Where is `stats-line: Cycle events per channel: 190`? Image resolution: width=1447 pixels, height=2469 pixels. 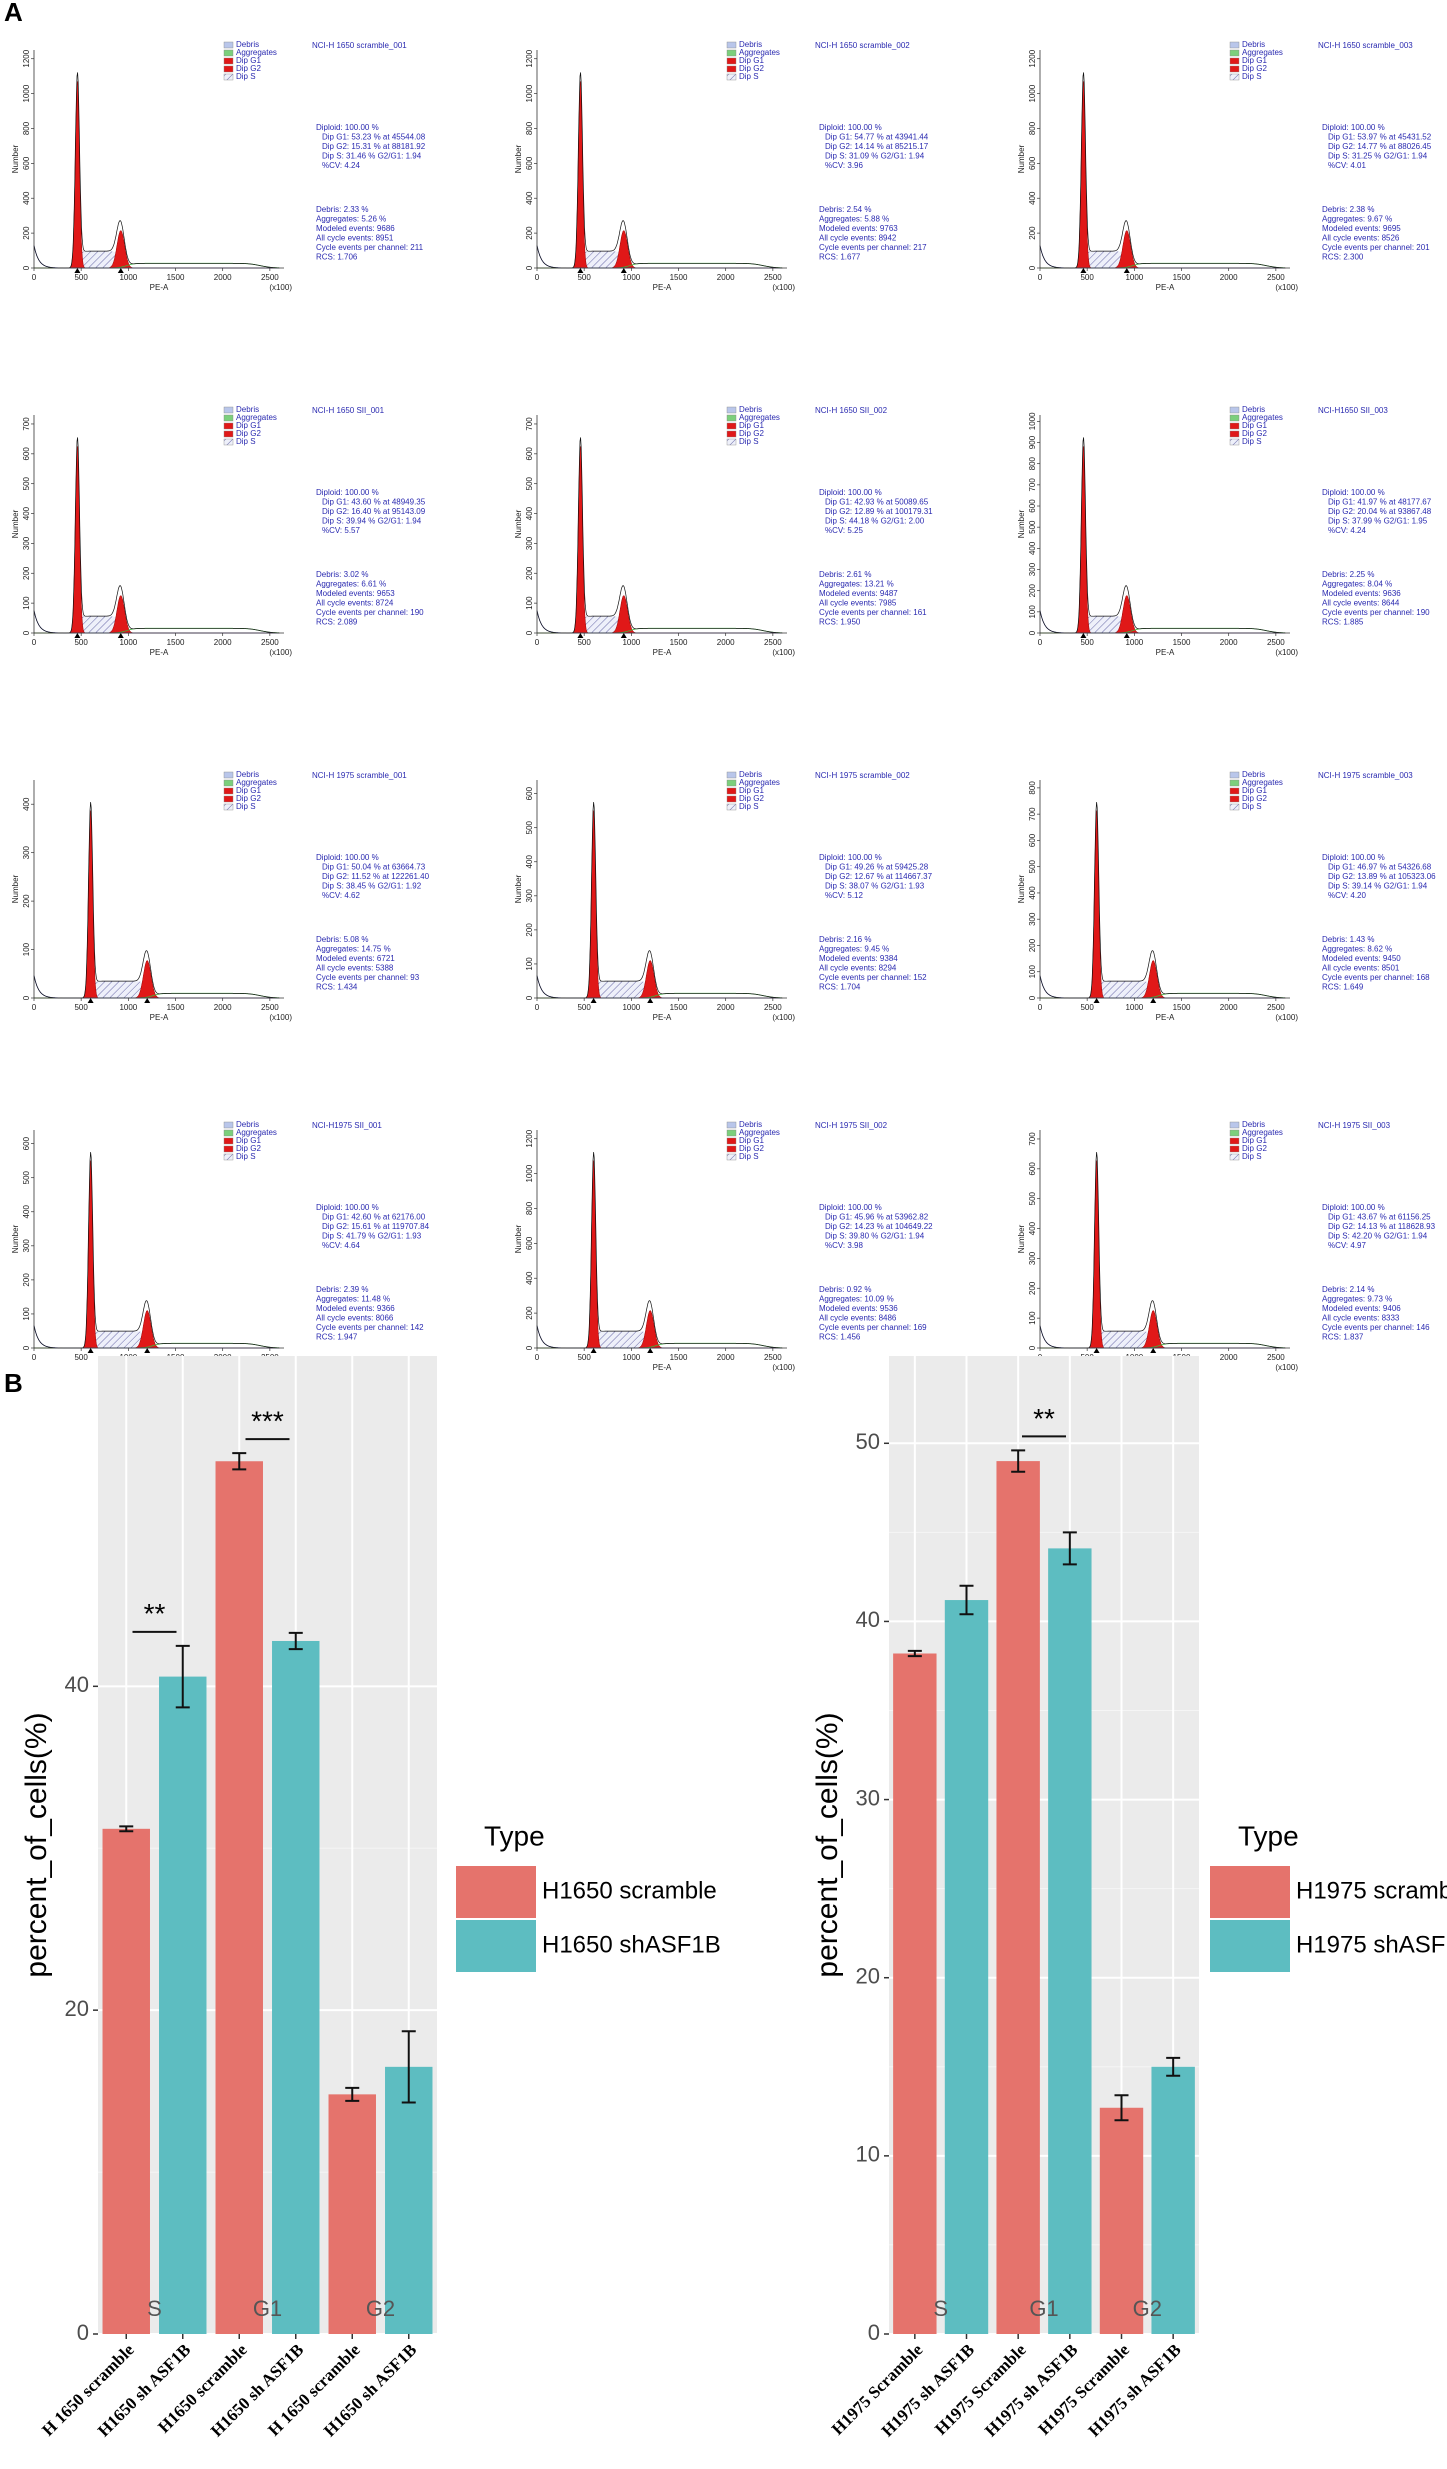 stats-line: Cycle events per channel: 190 is located at coordinates (370, 612).